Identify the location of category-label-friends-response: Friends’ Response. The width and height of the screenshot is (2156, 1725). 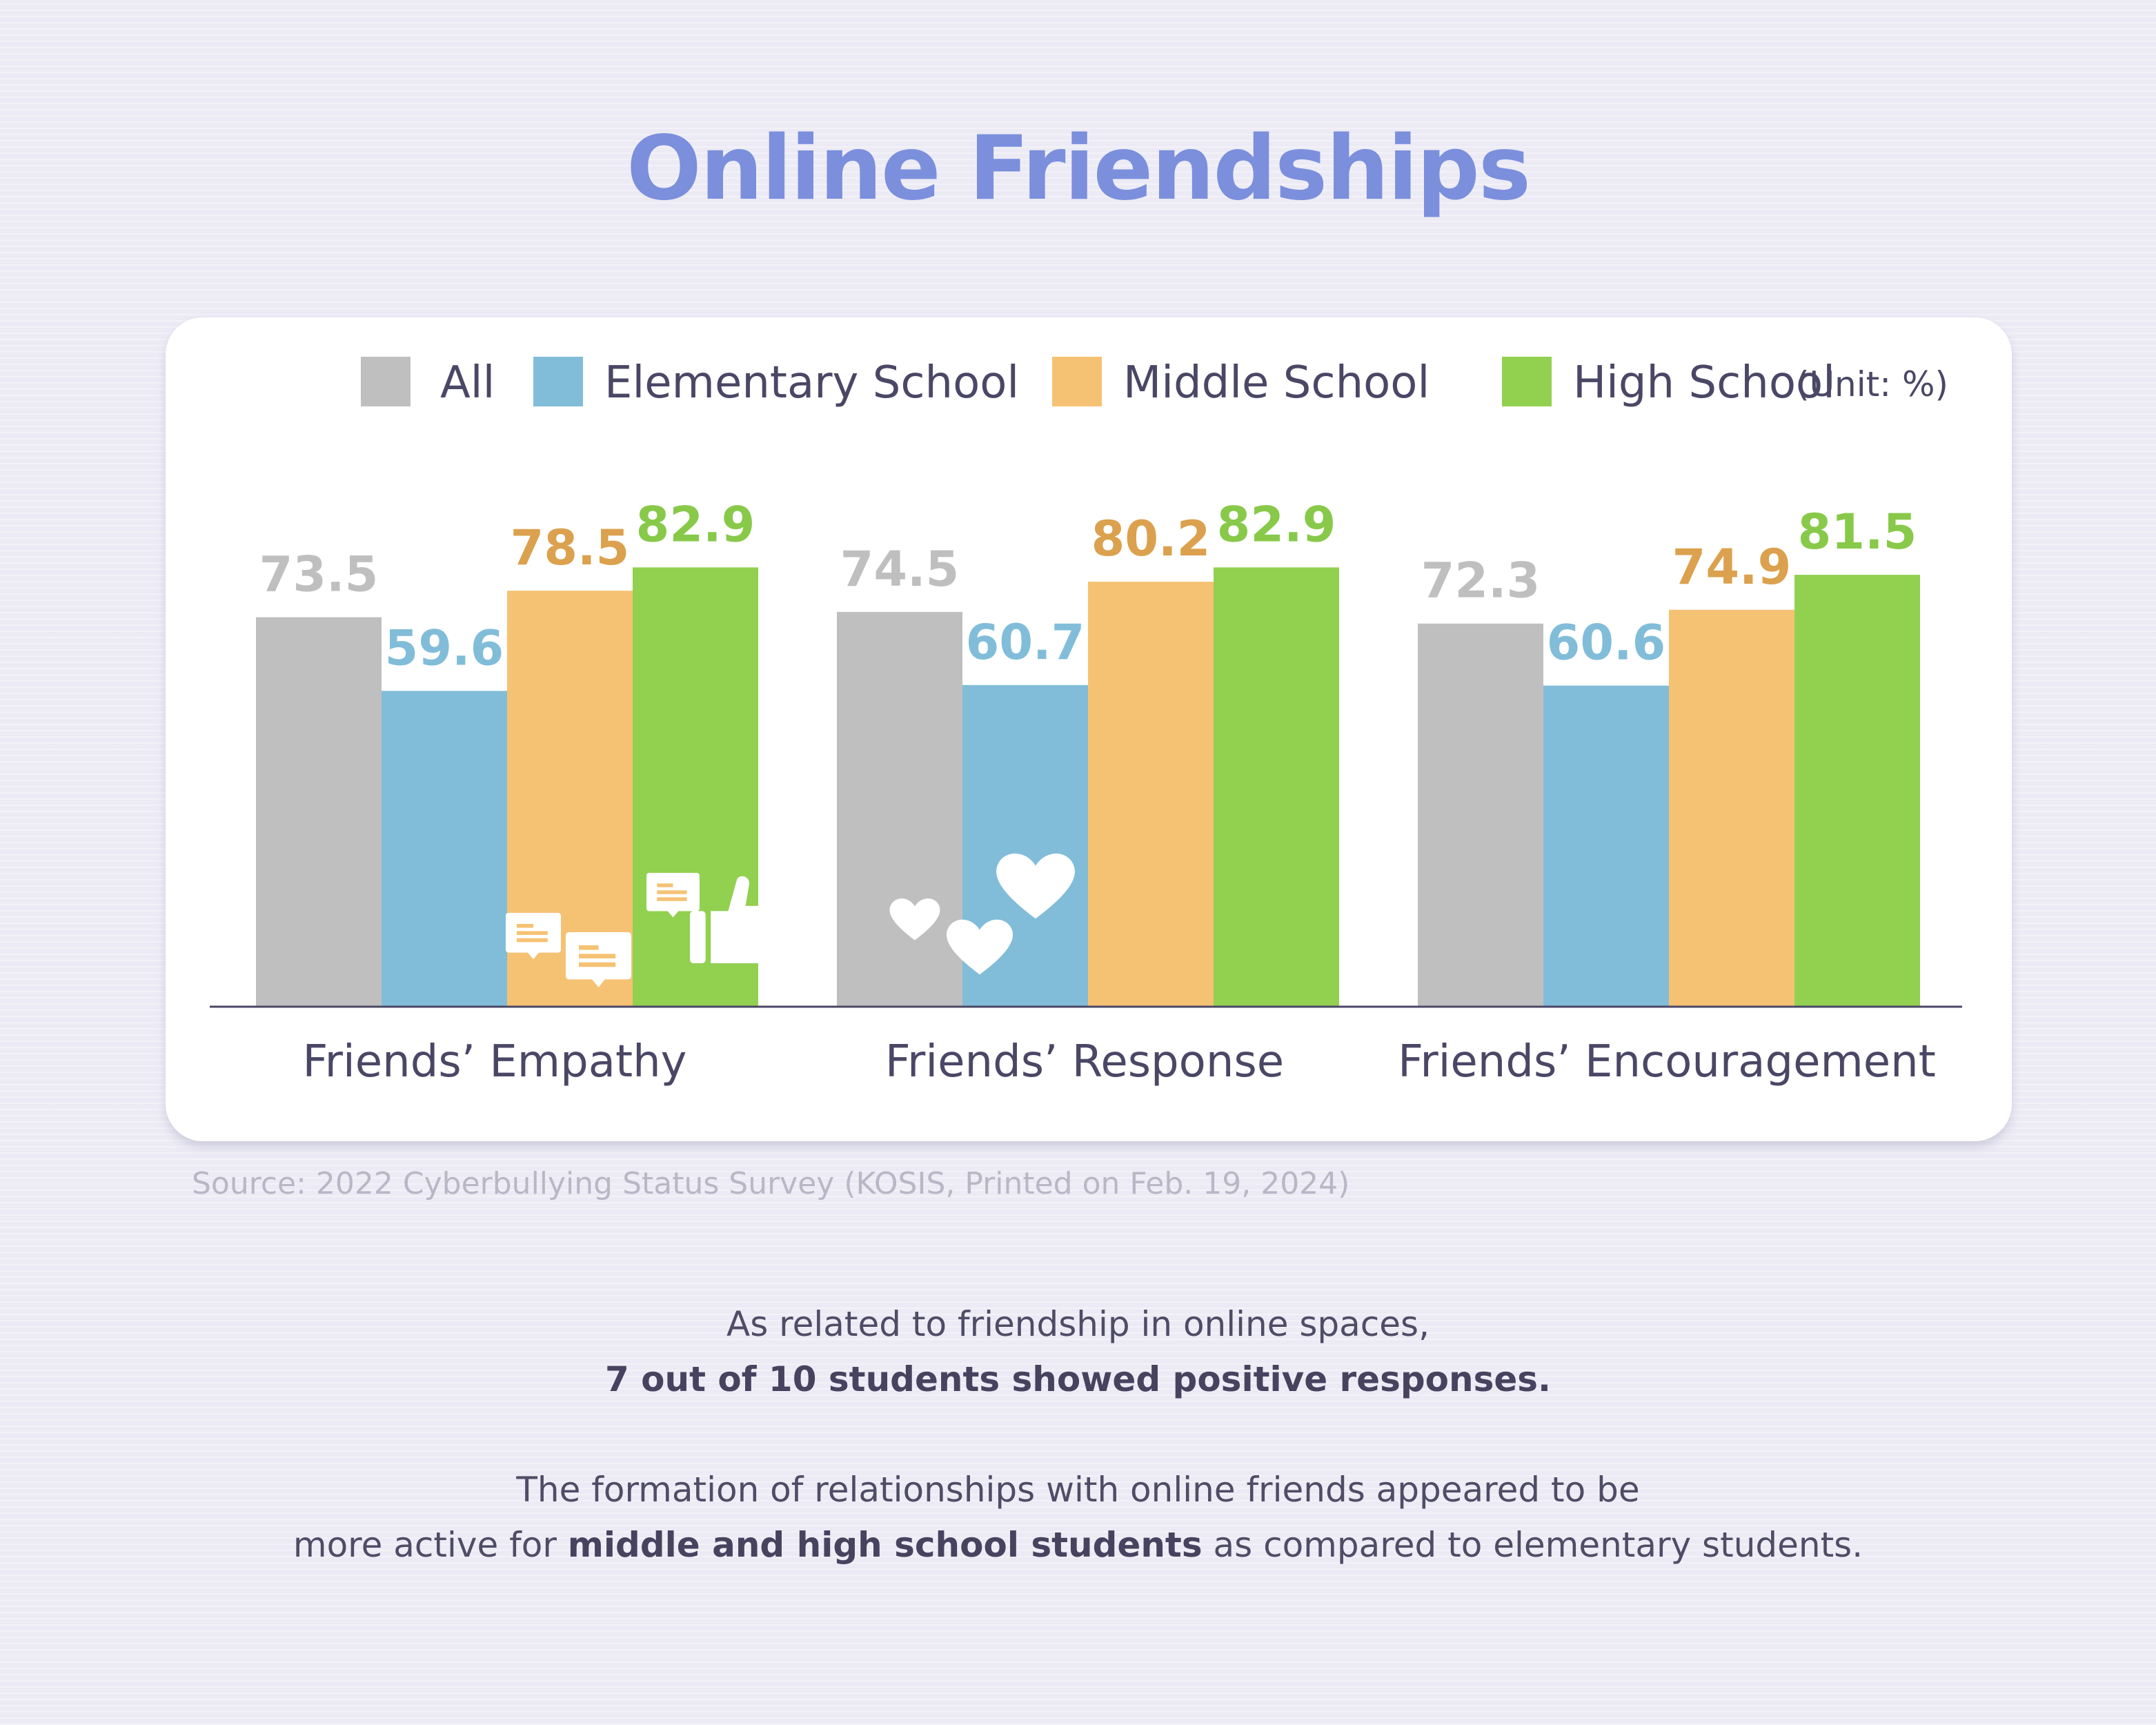
(1084, 1061).